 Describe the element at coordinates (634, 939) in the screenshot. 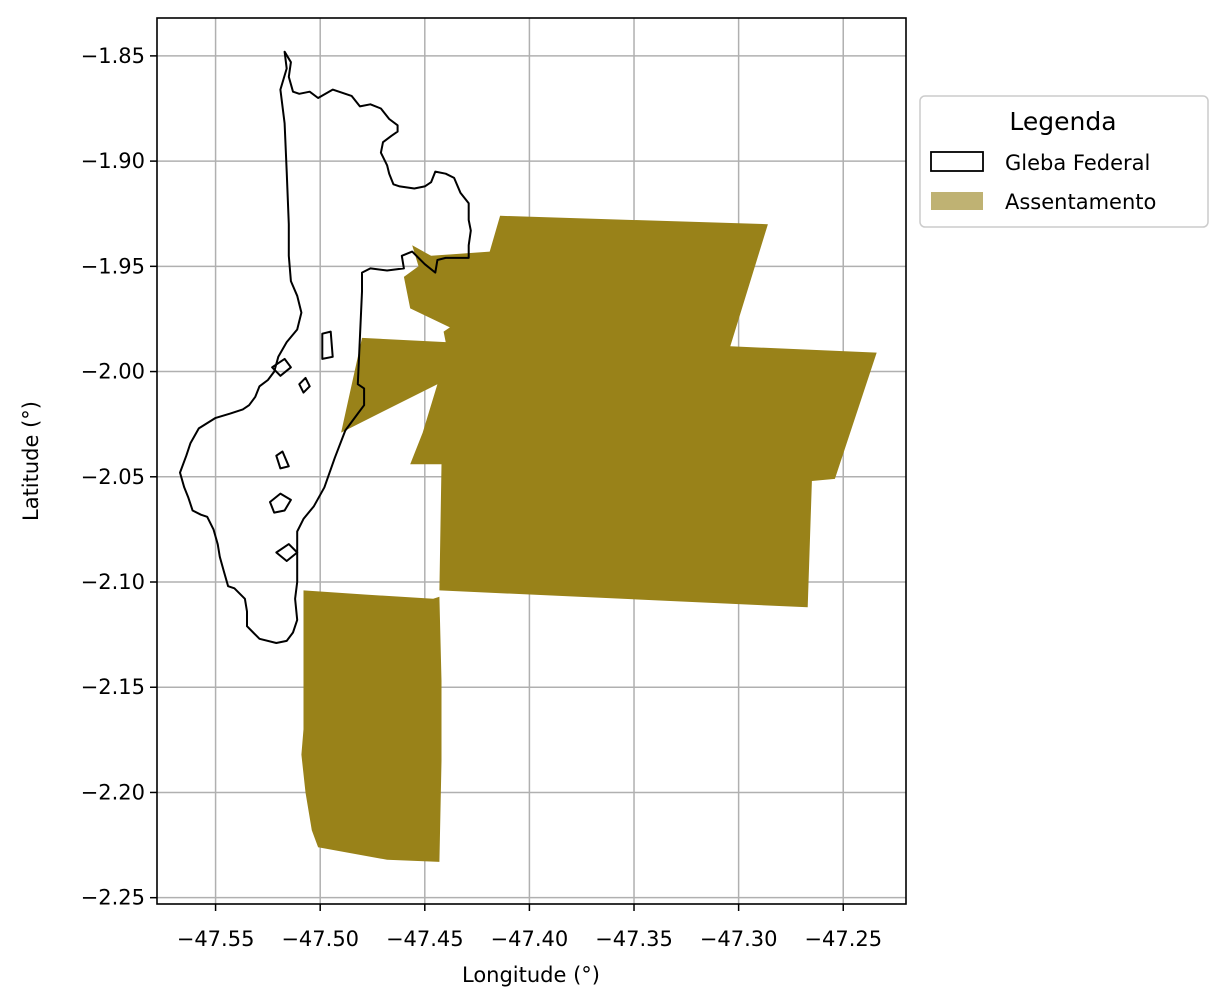

I see `x-tick-label: −47.35` at that location.